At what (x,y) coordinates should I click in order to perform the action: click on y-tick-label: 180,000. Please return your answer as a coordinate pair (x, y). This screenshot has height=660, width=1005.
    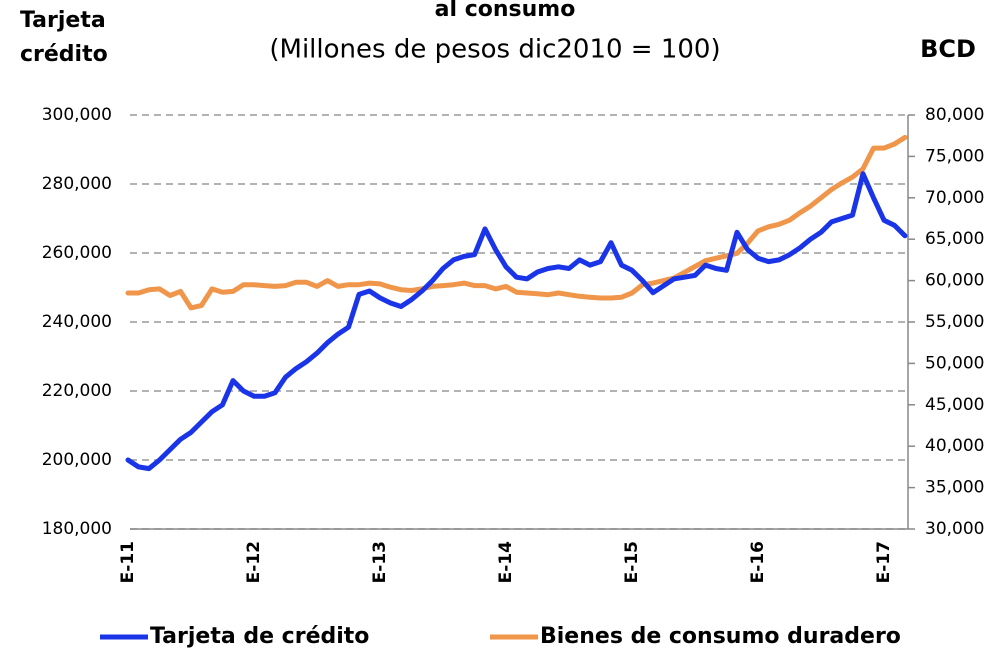
    Looking at the image, I should click on (77, 529).